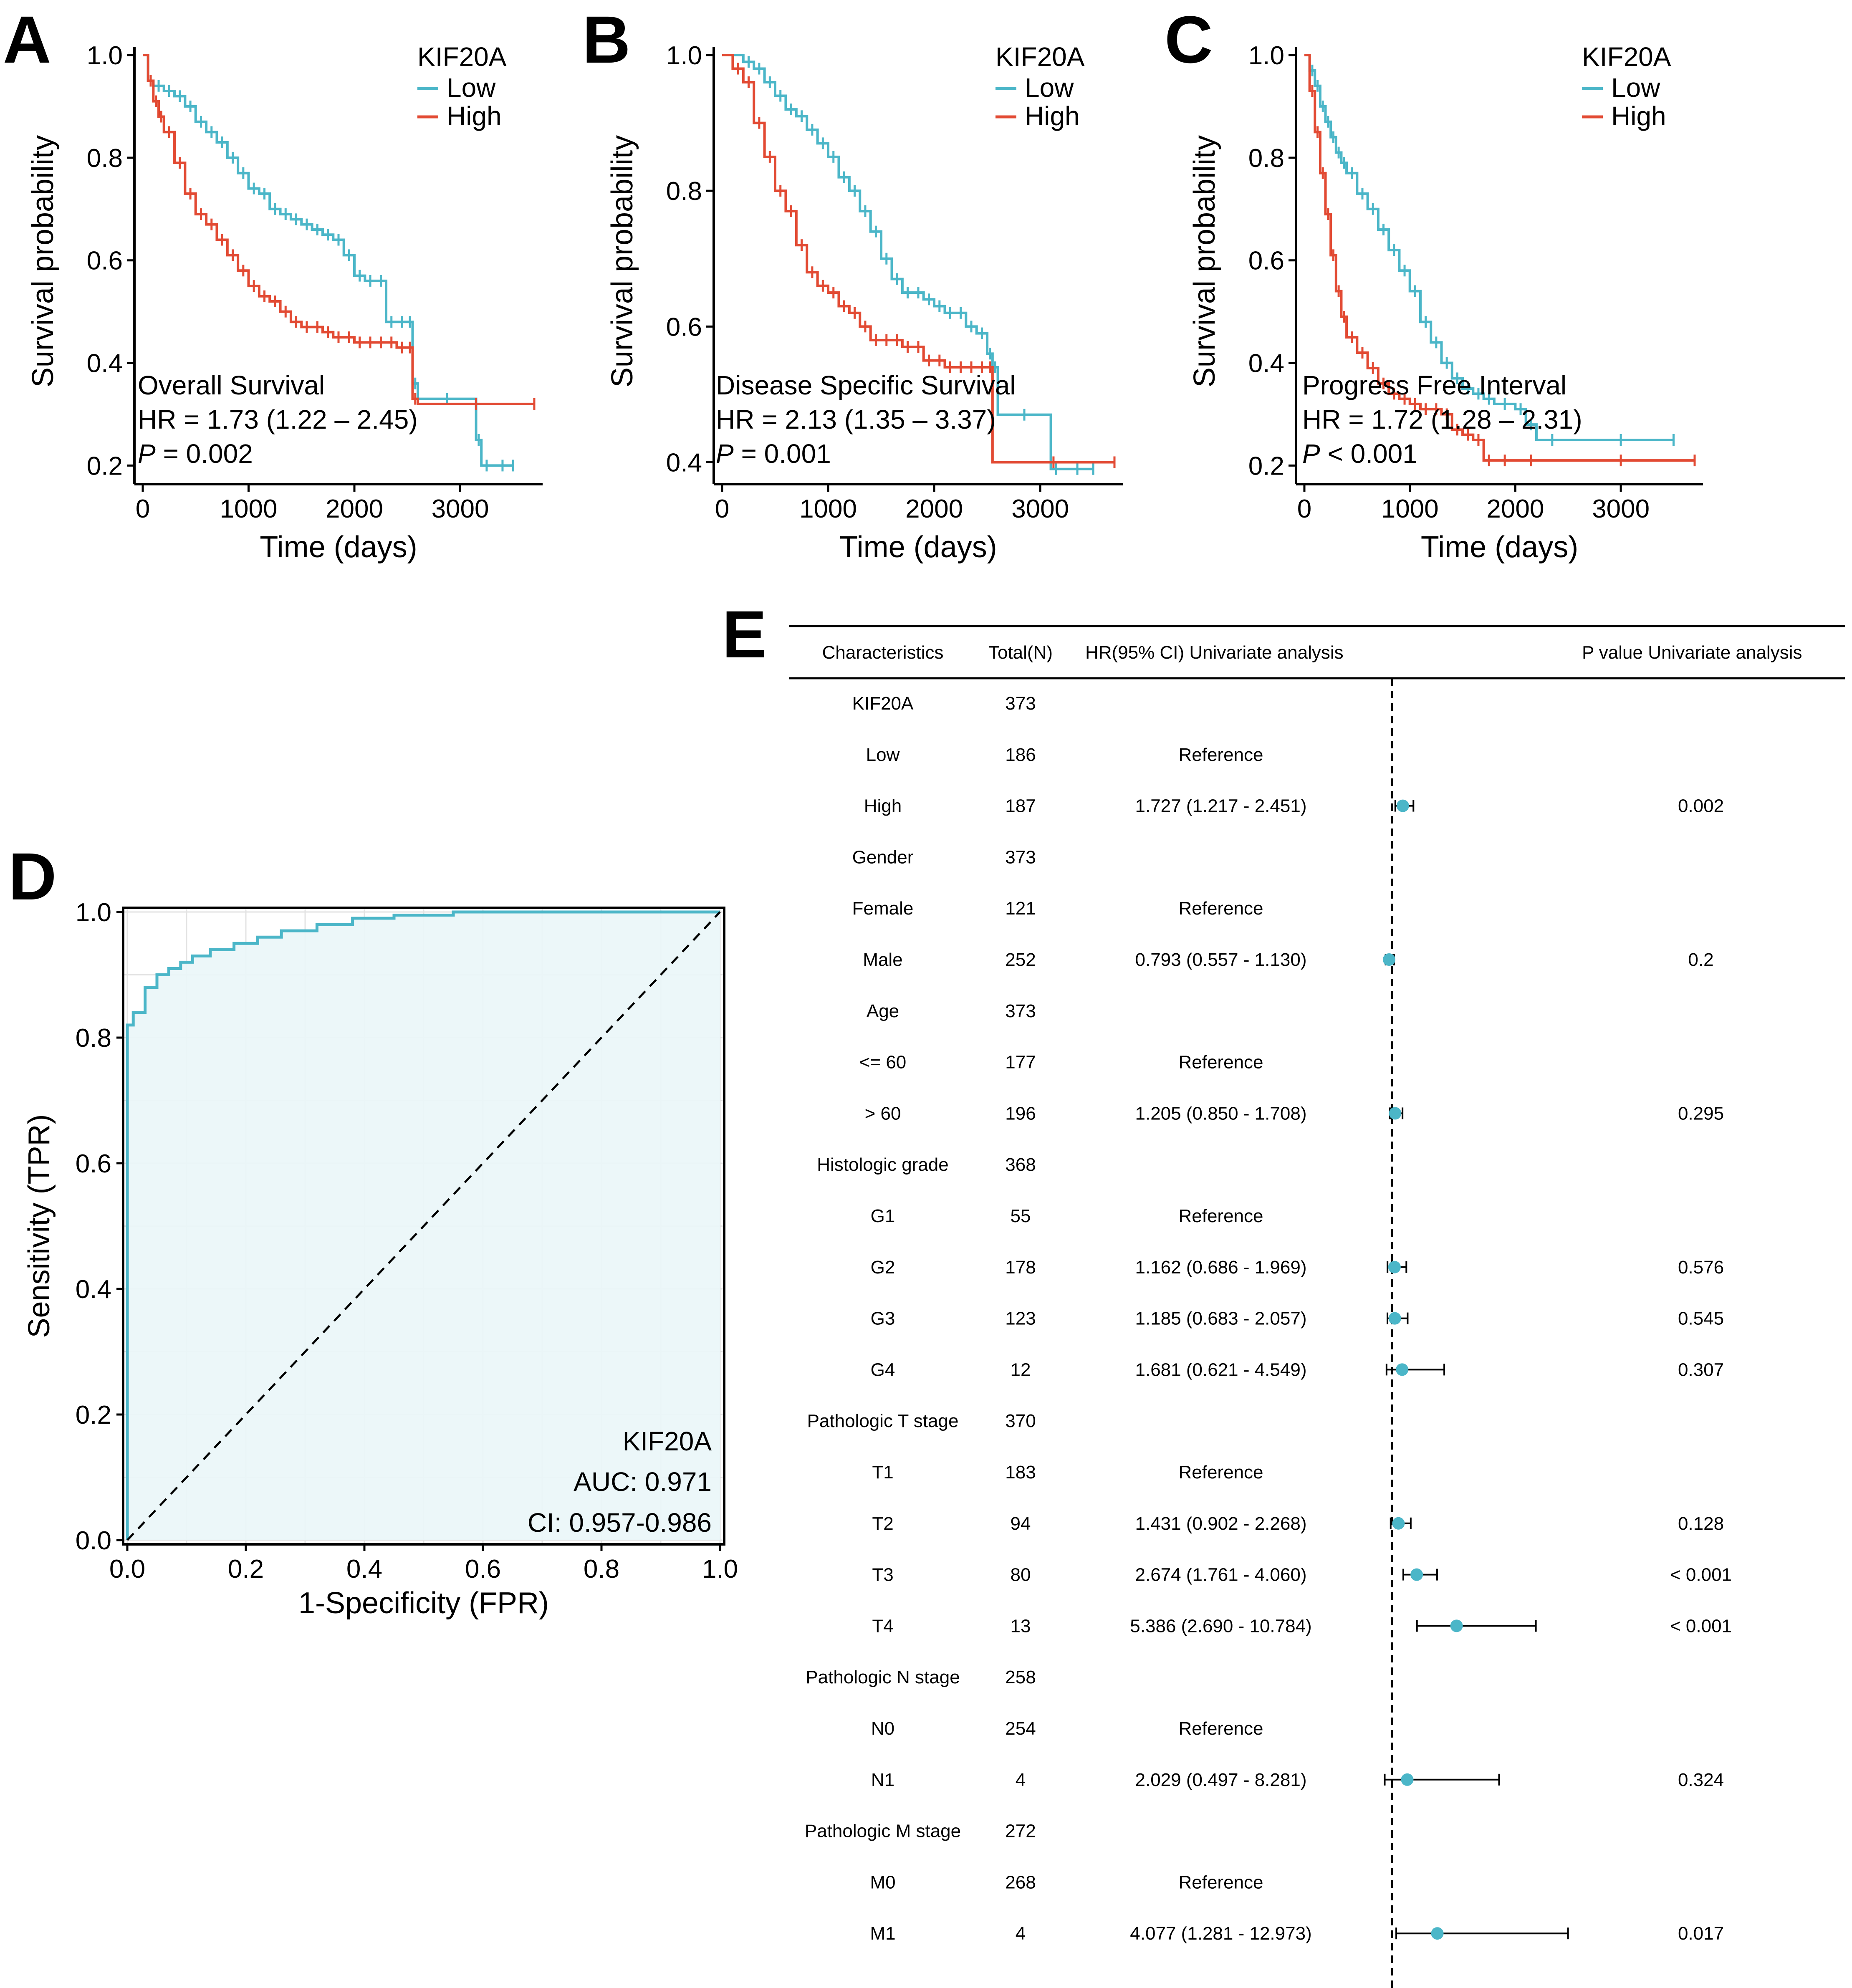 The width and height of the screenshot is (1852, 1988). What do you see at coordinates (643, 1482) in the screenshot?
I see `auc-label: AUC: 0.971` at bounding box center [643, 1482].